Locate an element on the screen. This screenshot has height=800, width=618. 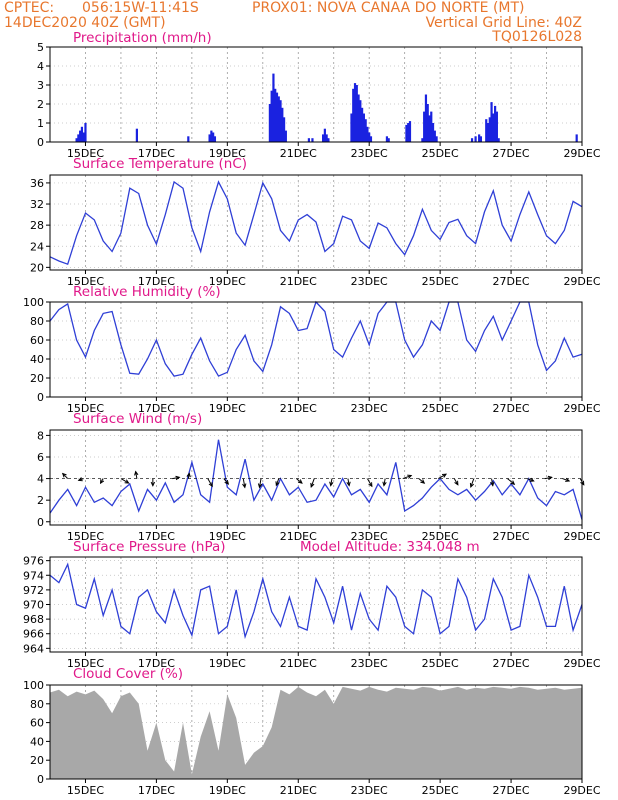
pres-y-tick-label: 976 is located at coordinates (33, 561).